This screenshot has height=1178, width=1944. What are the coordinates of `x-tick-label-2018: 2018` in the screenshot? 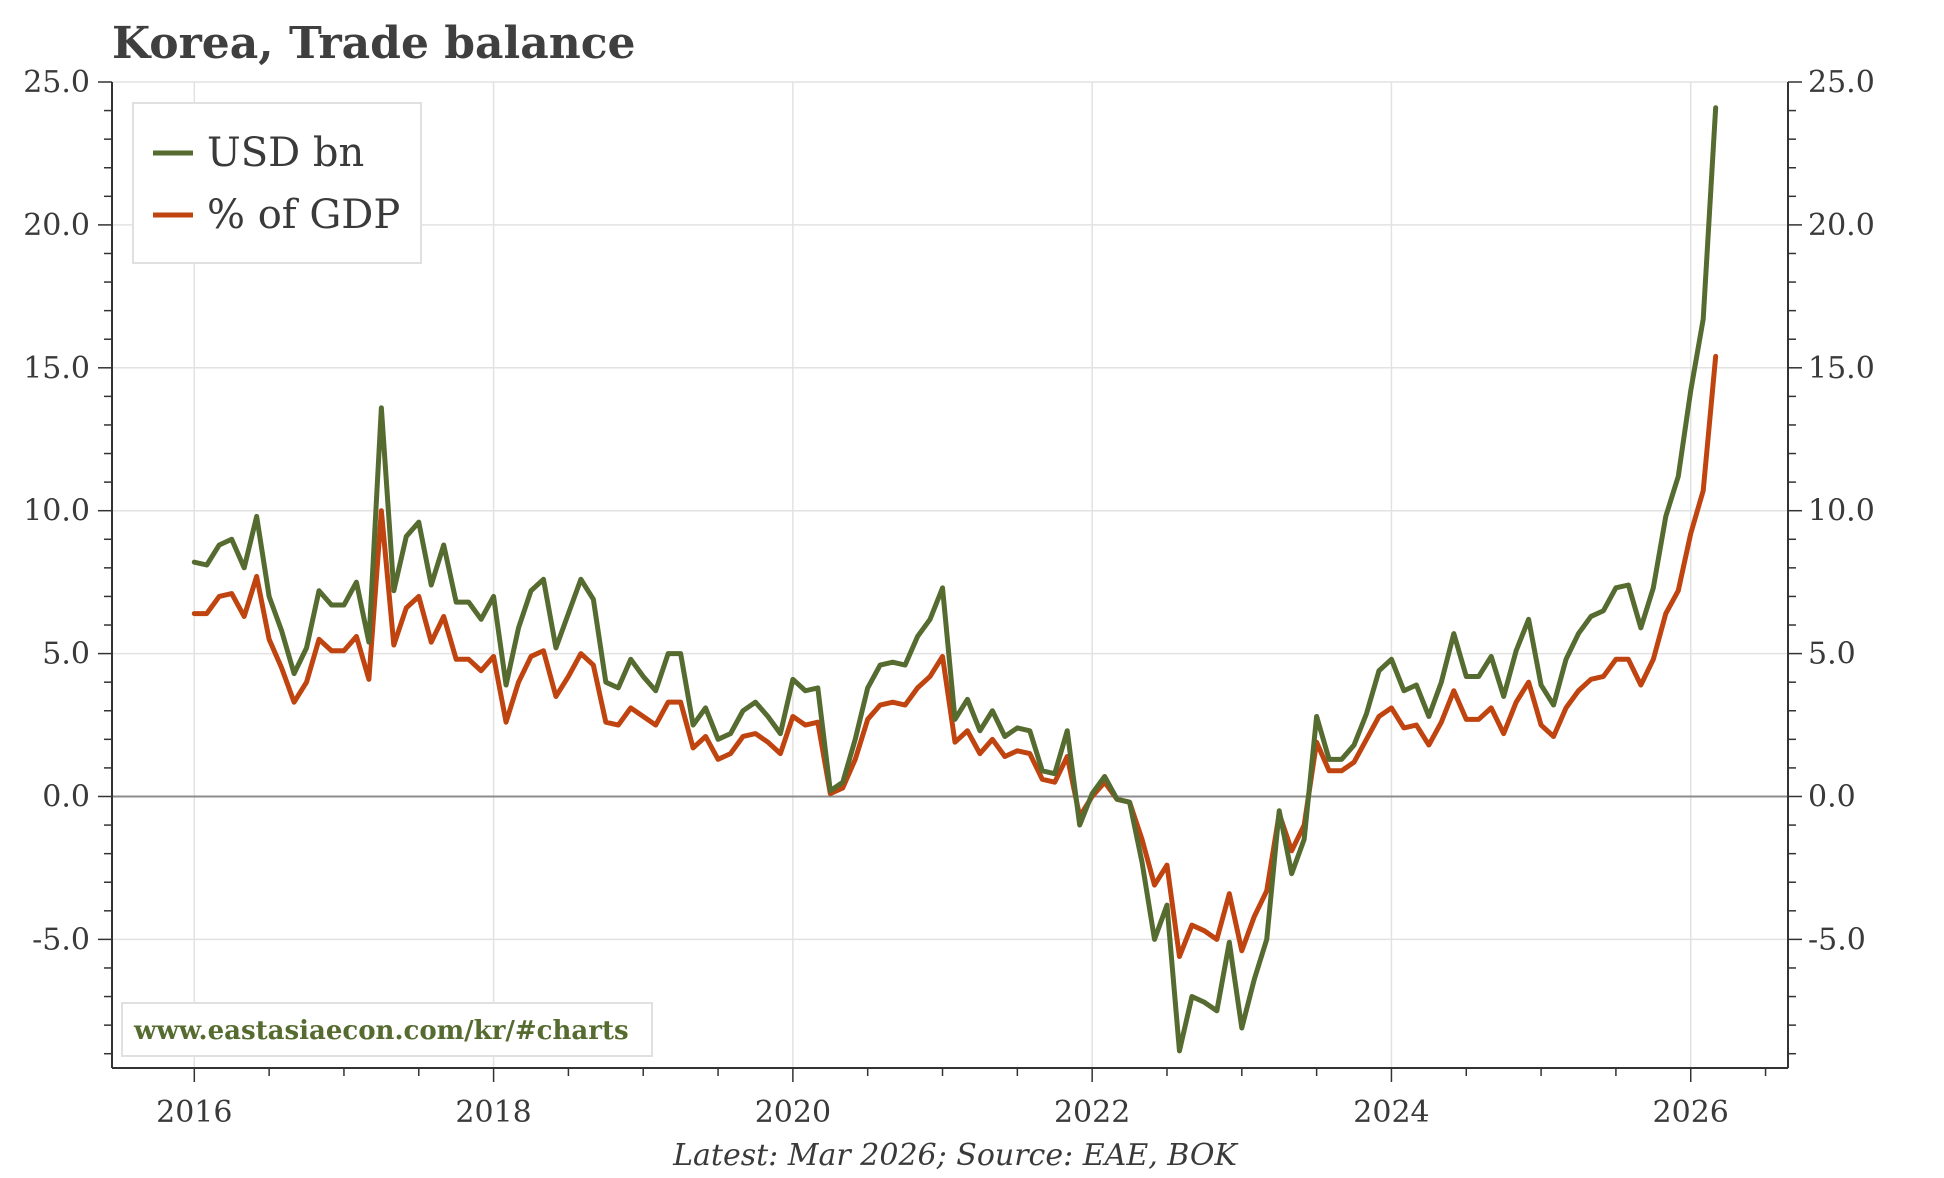 It's located at (493, 1112).